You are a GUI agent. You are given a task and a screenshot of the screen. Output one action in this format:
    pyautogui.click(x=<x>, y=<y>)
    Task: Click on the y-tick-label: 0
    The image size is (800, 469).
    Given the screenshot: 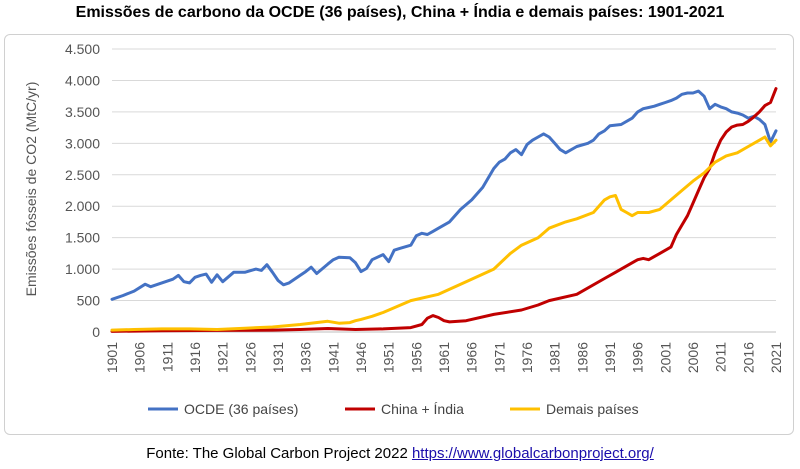 What is the action you would take?
    pyautogui.click(x=96, y=332)
    